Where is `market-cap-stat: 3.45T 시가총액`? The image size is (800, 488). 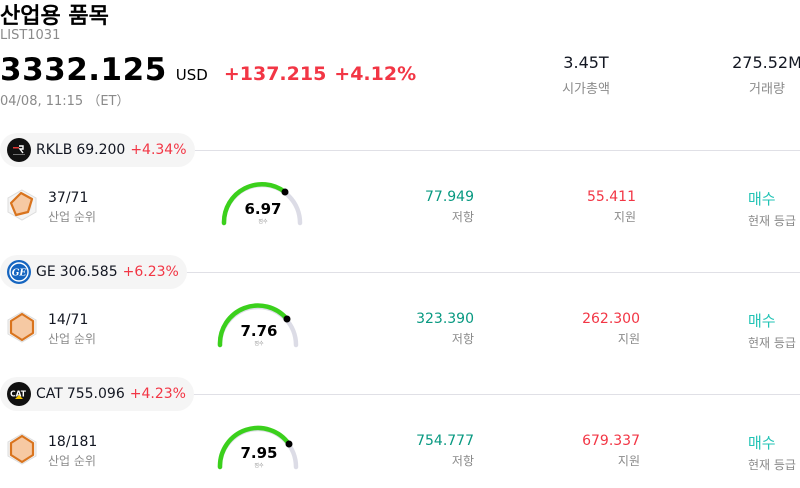
market-cap-stat: 3.45T 시가총액 is located at coordinates (586, 75).